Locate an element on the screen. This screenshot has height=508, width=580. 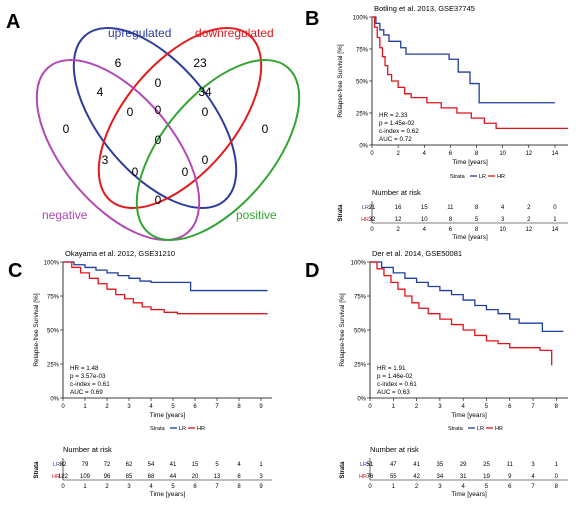
chart-title: Okayama et al. 2012, GSE31210 is located at coordinates (120, 253).